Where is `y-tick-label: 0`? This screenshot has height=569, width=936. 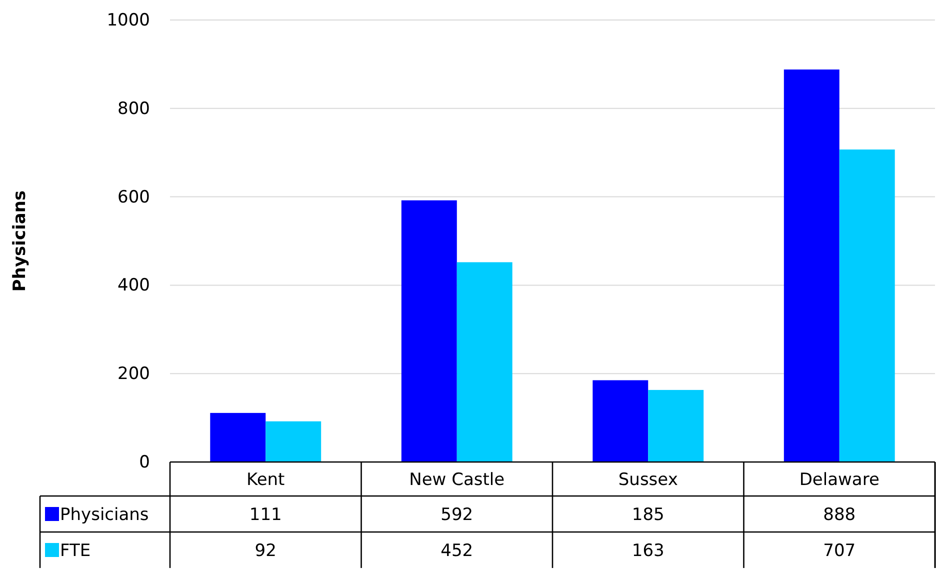
y-tick-label: 0 is located at coordinates (144, 462).